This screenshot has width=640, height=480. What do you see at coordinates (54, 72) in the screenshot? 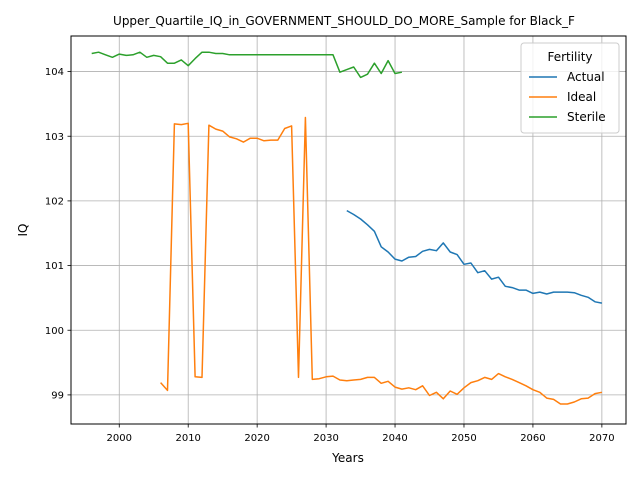
I see `y-tick-label: 104` at bounding box center [54, 72].